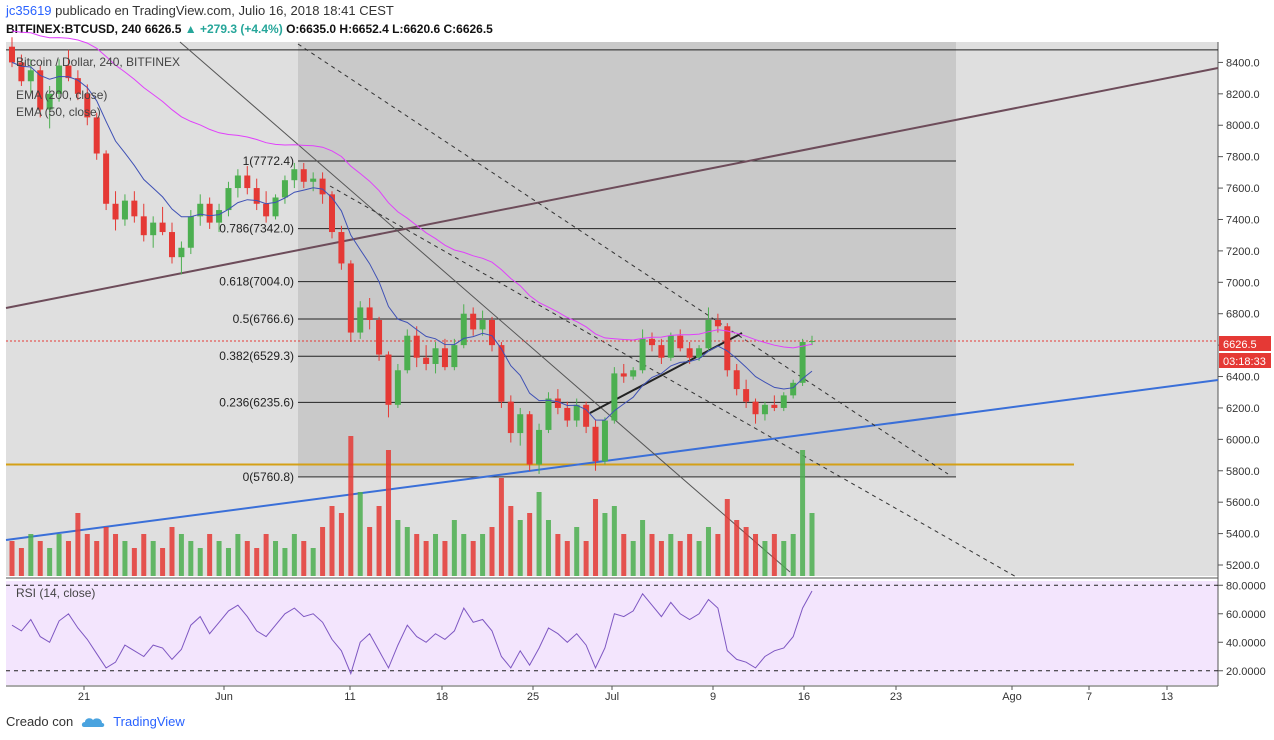 The height and width of the screenshot is (740, 1274). Describe the element at coordinates (263, 319) in the screenshot. I see `fib-level-label: 0.5(6766.6)` at that location.